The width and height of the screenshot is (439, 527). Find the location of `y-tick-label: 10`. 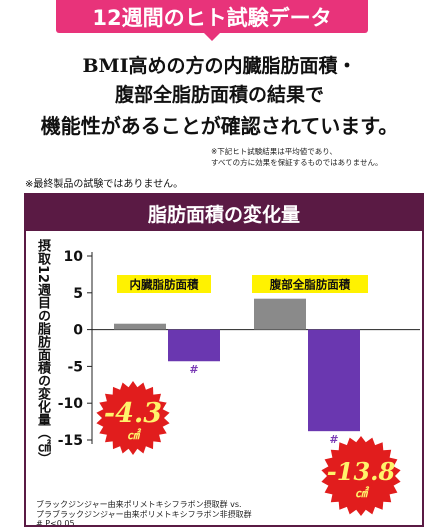

y-tick-label: 10 is located at coordinates (74, 257).